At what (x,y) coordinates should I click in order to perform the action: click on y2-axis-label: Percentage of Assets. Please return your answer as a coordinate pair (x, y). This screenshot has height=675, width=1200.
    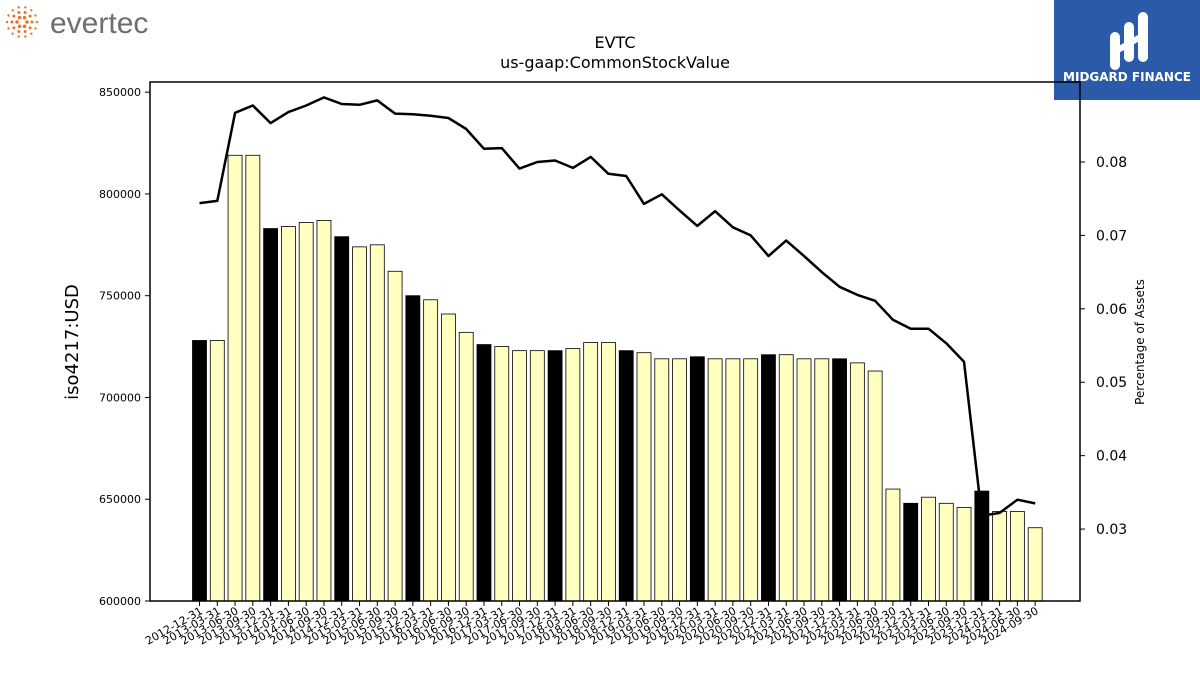
    Looking at the image, I should click on (1140, 342).